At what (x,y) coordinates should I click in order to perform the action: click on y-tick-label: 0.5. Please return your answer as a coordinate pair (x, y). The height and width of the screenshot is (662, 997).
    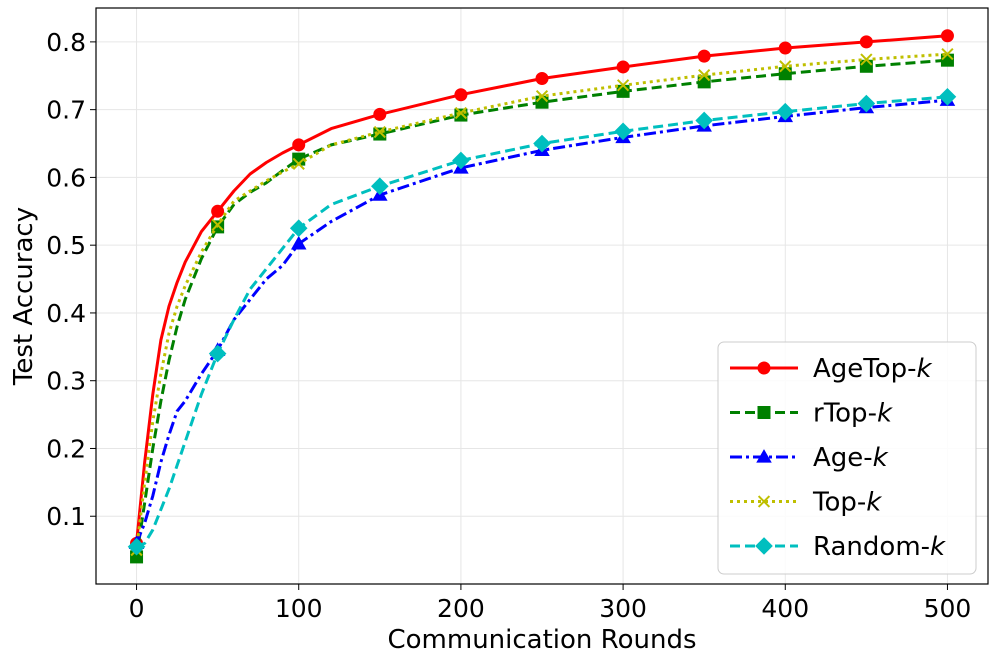
    Looking at the image, I should click on (66, 245).